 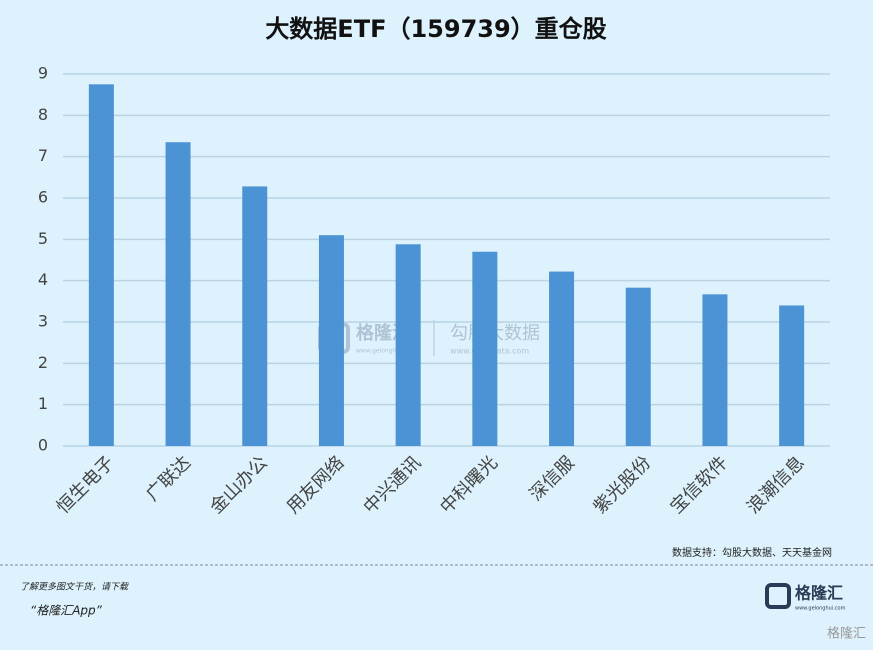 What do you see at coordinates (74, 587) in the screenshot?
I see `footer-note: 了解更多图文干货，请下载` at bounding box center [74, 587].